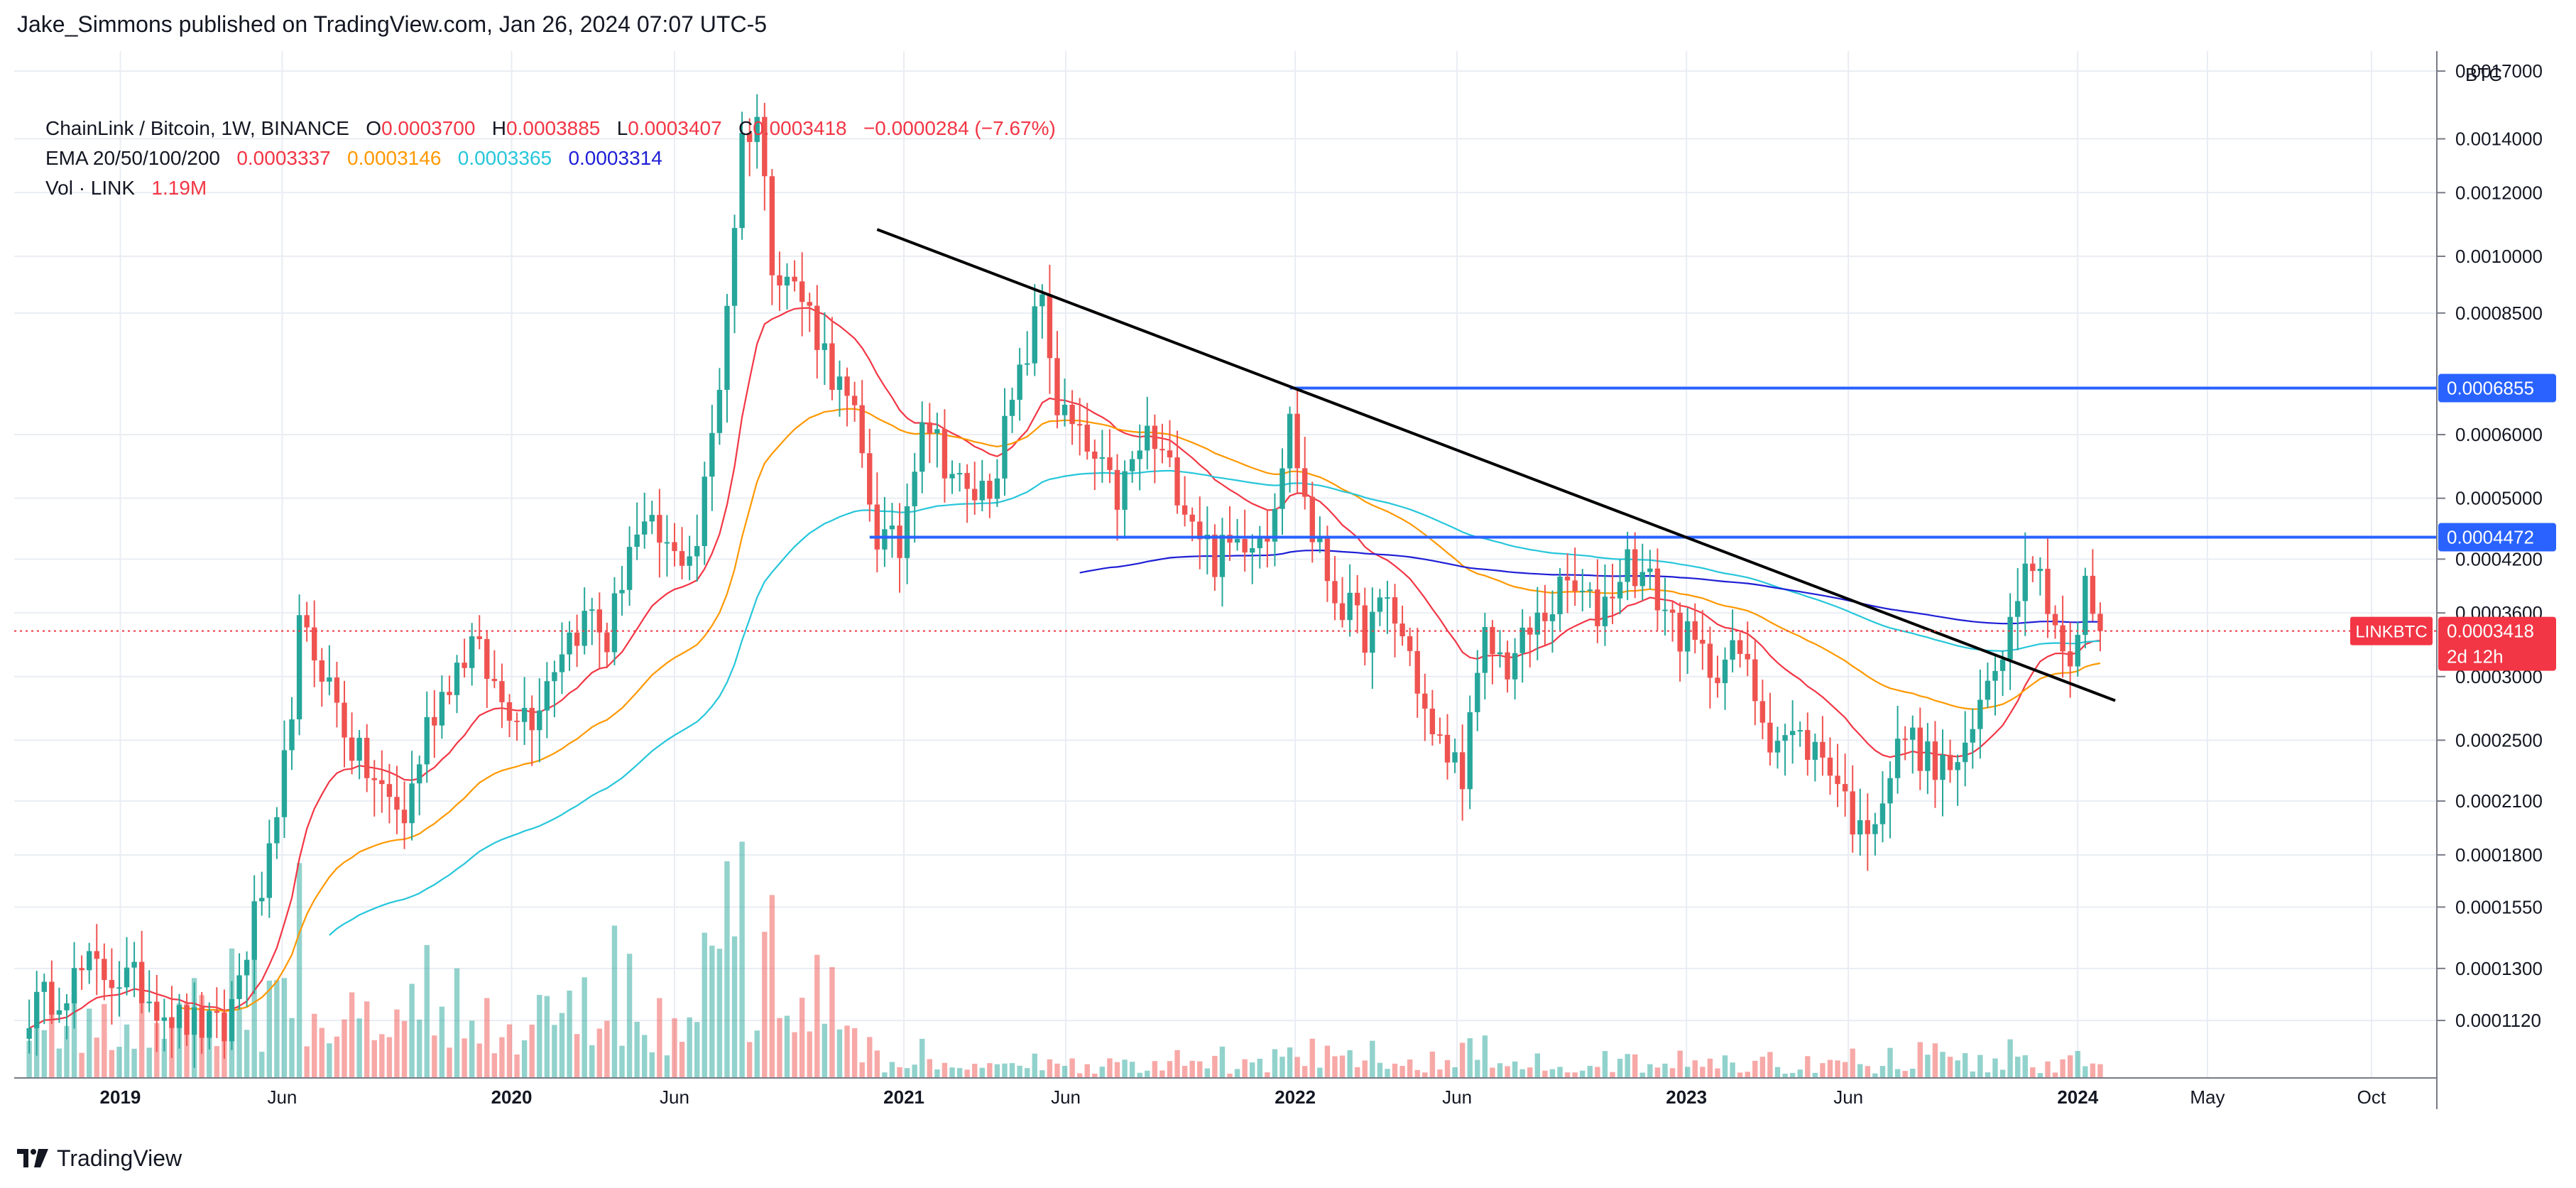 Image resolution: width=2576 pixels, height=1188 pixels. Describe the element at coordinates (1066, 1097) in the screenshot. I see `x-tick-label: Jun` at that location.